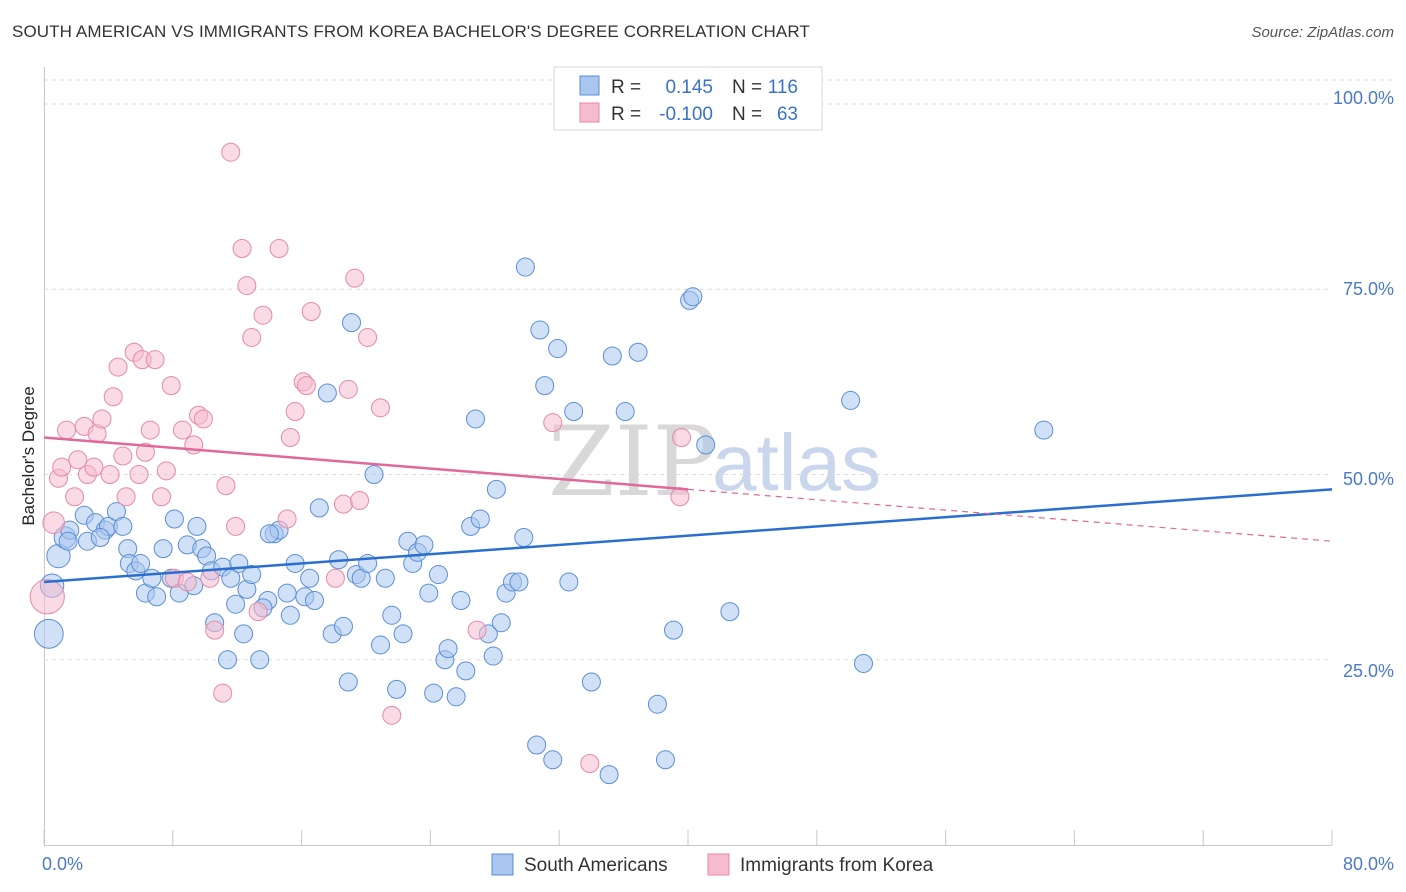  What do you see at coordinates (589, 112) in the screenshot?
I see `stats-legend-swatch-pink` at bounding box center [589, 112].